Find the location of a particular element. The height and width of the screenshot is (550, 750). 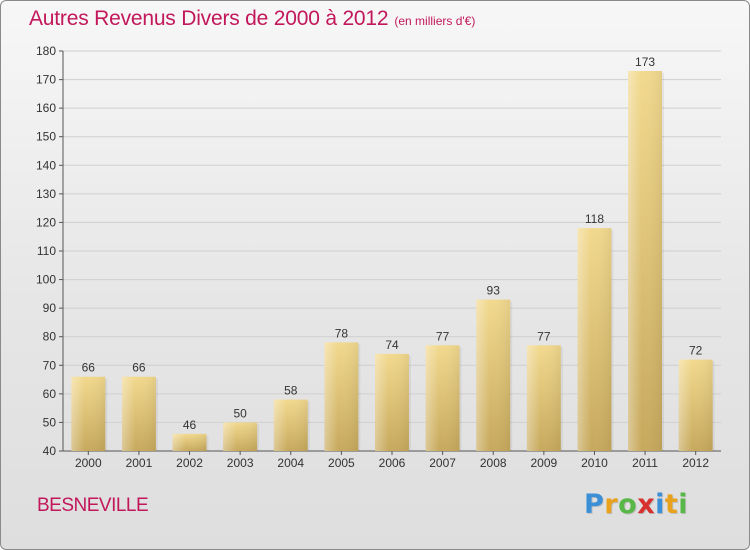

data-label: 74 is located at coordinates (392, 345).